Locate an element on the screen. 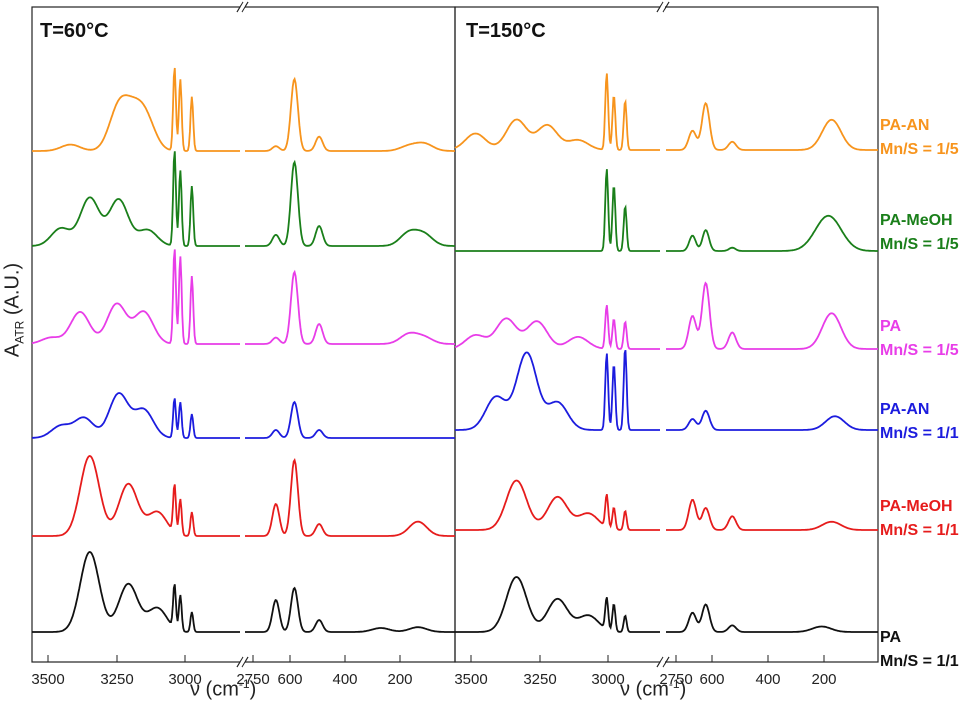 The image size is (975, 706). x-axis-label-right: ν (cm-1) is located at coordinates (653, 689).